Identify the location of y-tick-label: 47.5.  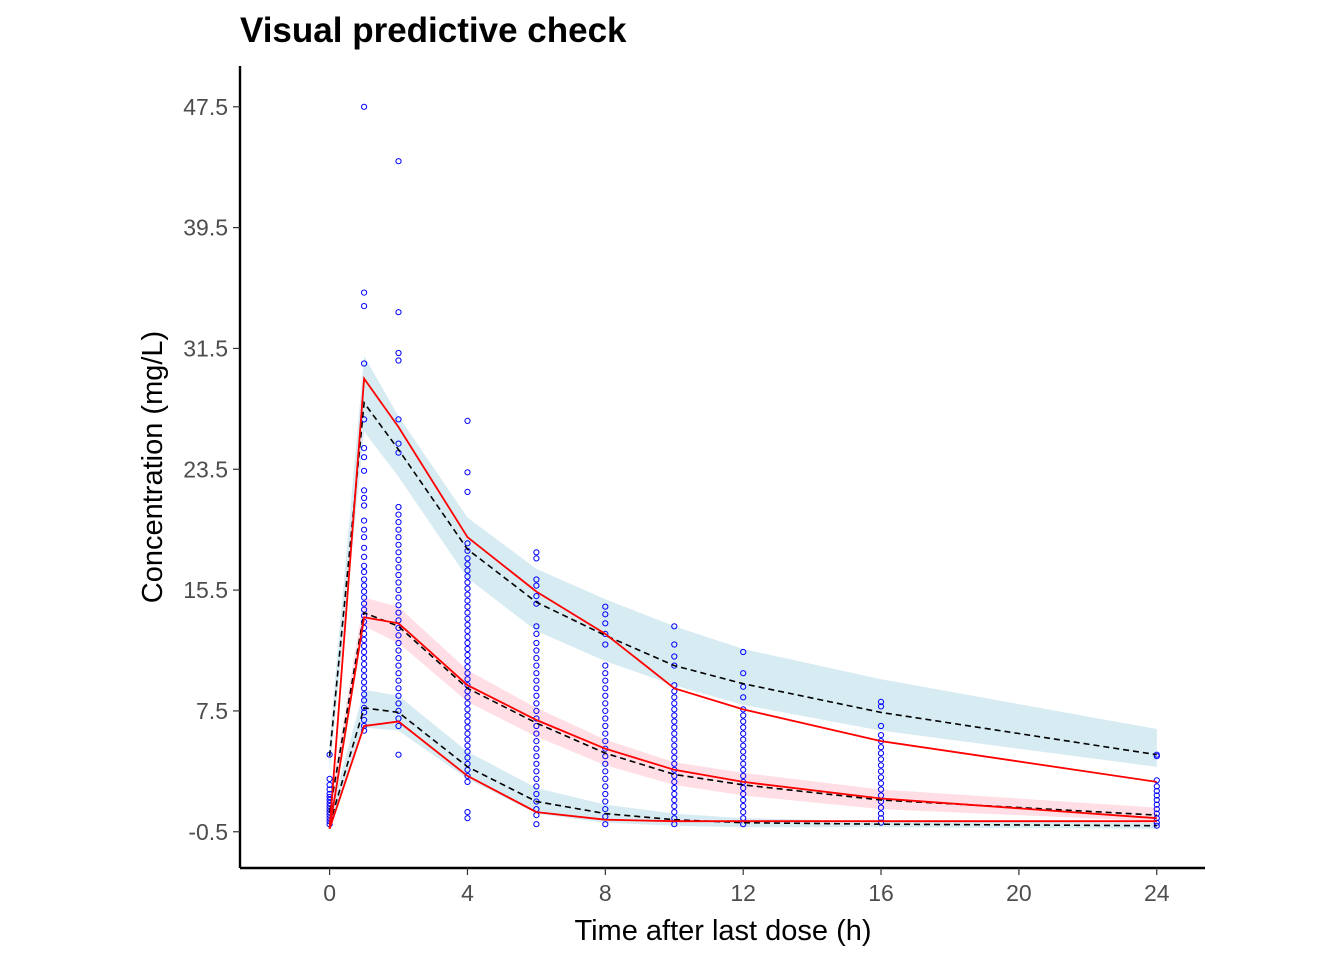
(205, 107).